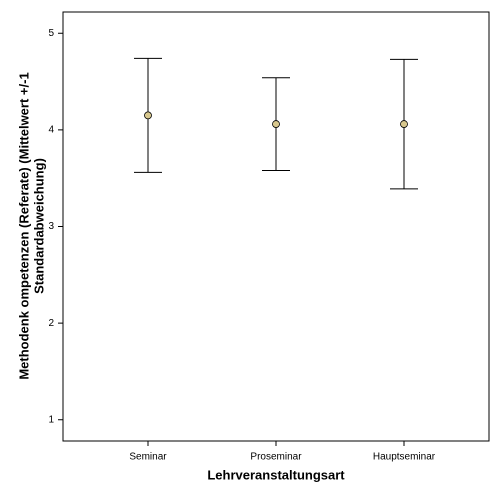  Describe the element at coordinates (404, 457) in the screenshot. I see `x-tick-label: Hauptseminar` at that location.